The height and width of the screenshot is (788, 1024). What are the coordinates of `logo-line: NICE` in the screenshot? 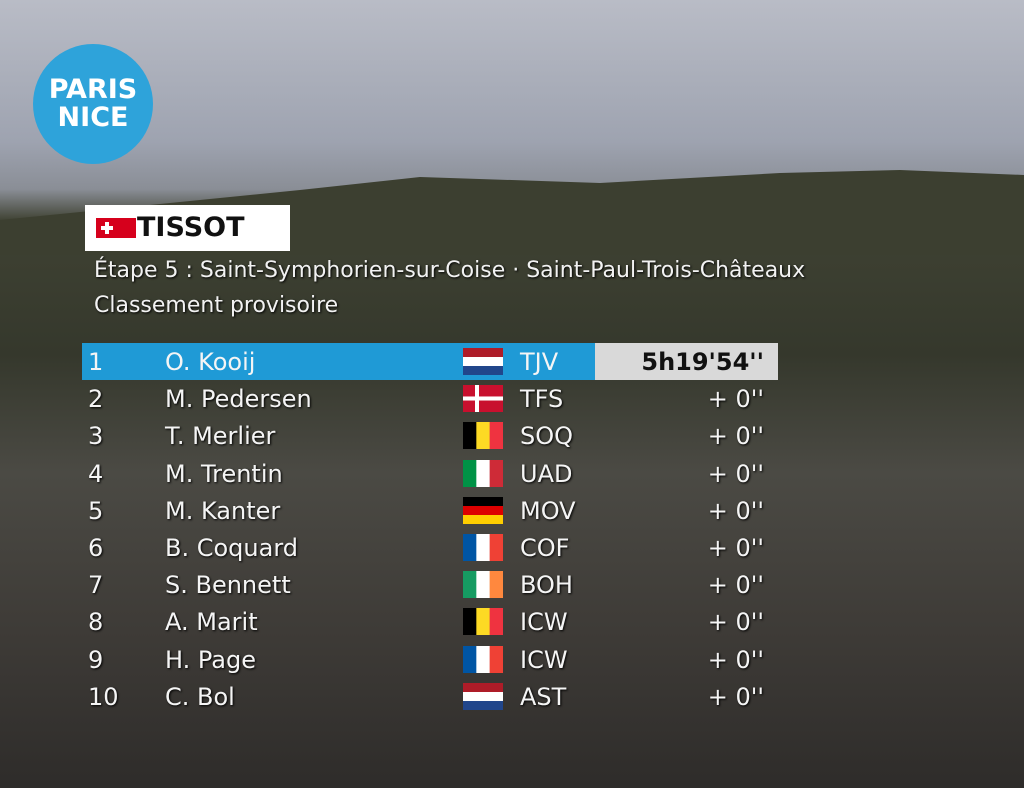 It's located at (93, 117).